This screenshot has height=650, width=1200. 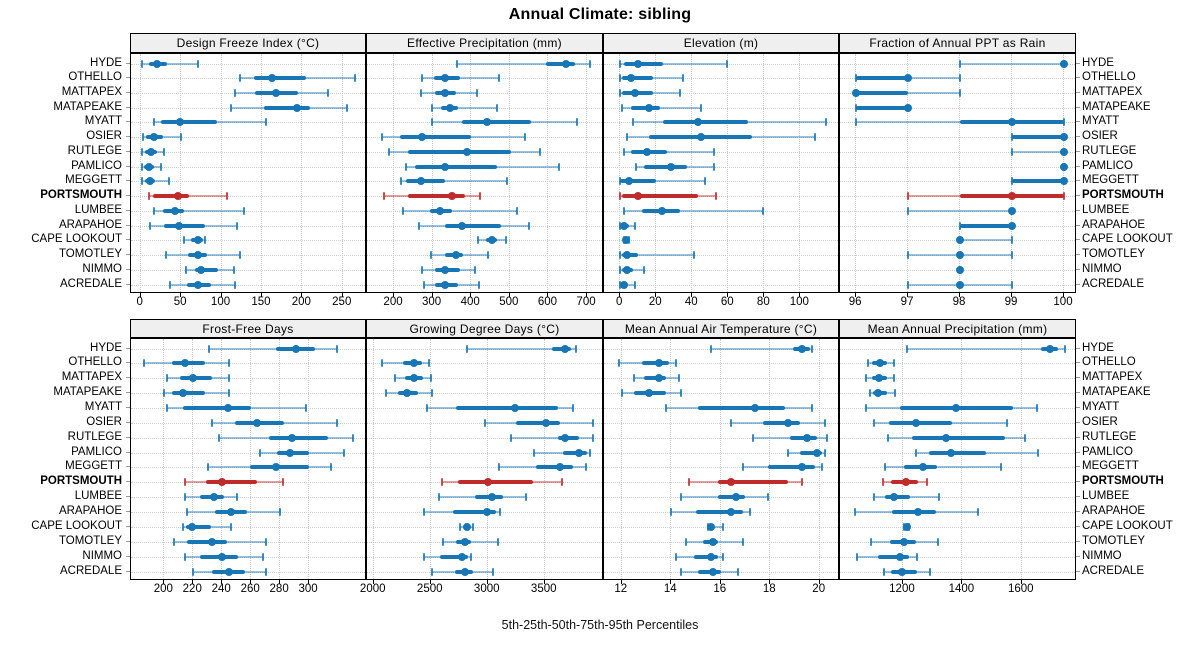 What do you see at coordinates (957, 328) in the screenshot?
I see `panel-strip: Mean Annual Precipitation (mm)` at bounding box center [957, 328].